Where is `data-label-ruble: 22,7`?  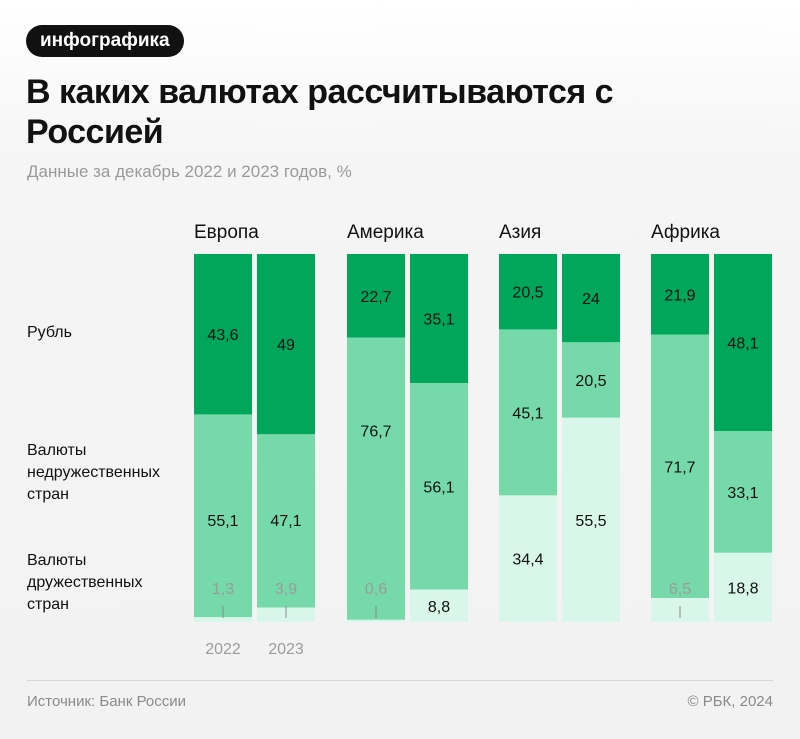
data-label-ruble: 22,7 is located at coordinates (375, 297).